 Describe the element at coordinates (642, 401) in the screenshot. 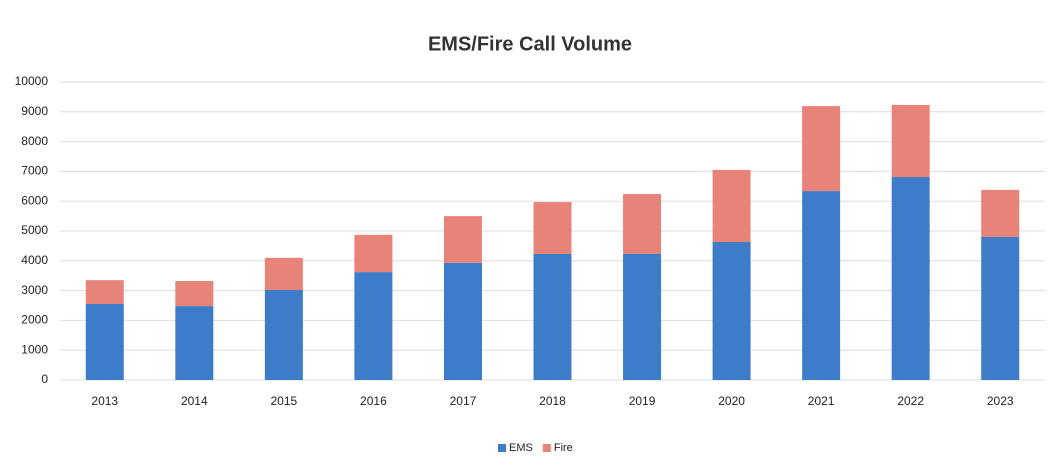

I see `x-tick-label: 2019` at that location.